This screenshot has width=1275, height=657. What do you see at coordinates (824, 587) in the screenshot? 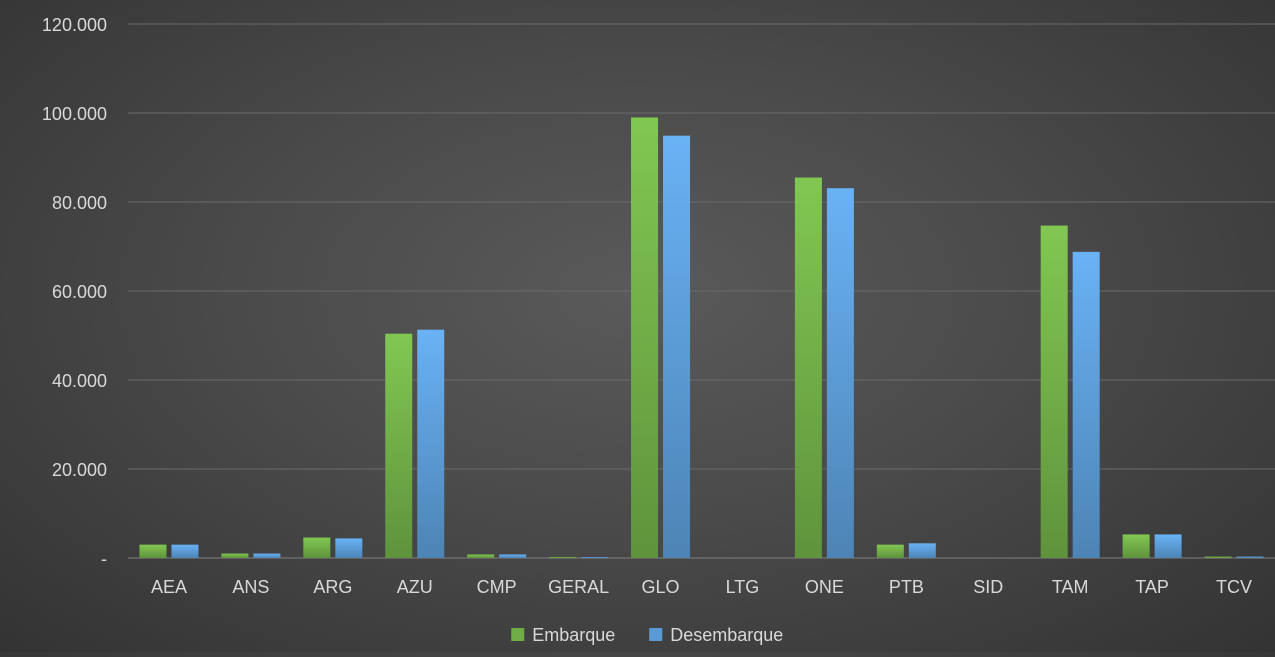
I see `x-tick-label: ONE` at bounding box center [824, 587].